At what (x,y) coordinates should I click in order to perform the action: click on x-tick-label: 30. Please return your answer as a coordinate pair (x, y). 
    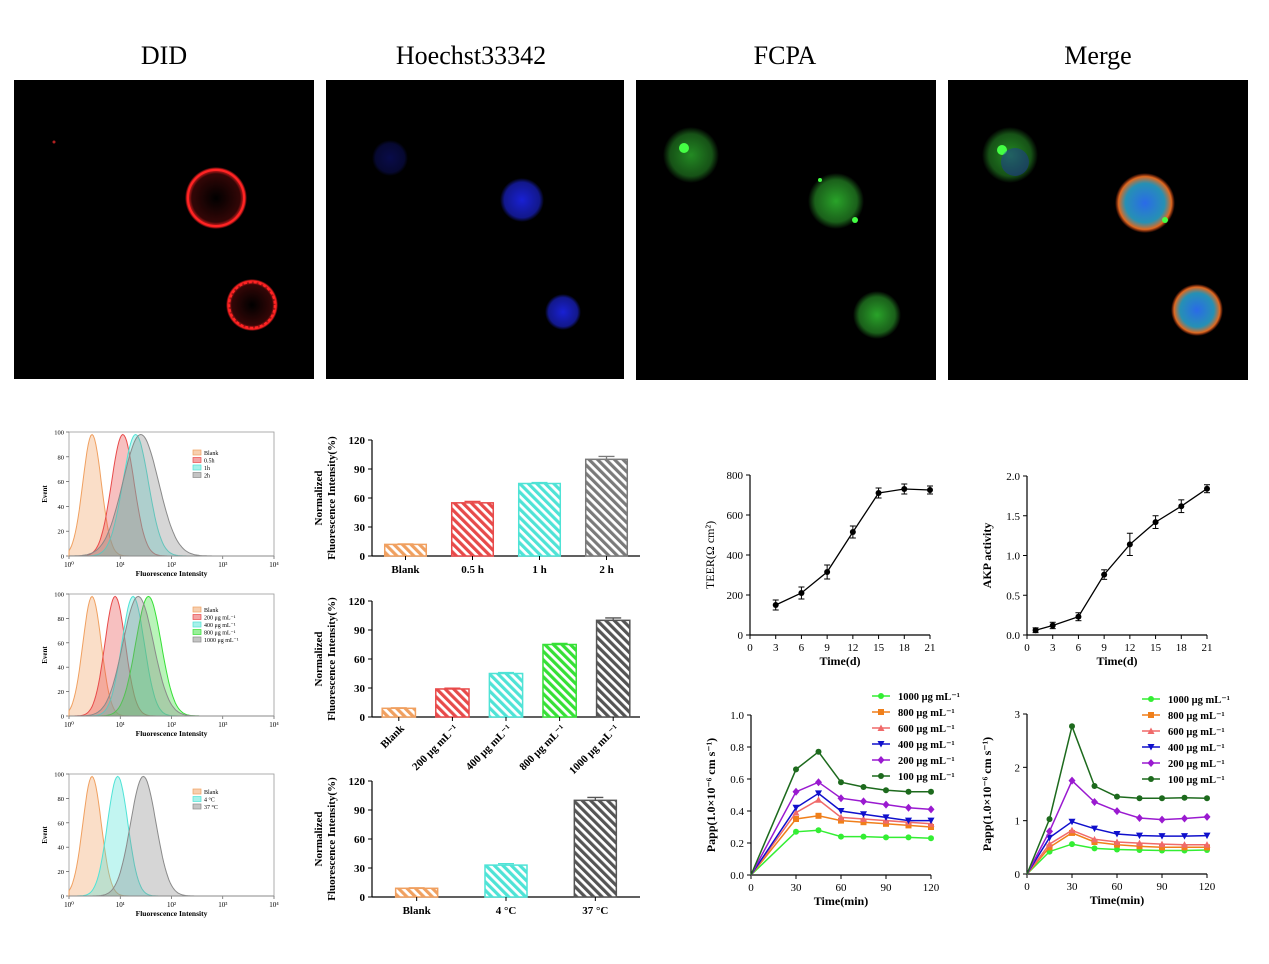
    Looking at the image, I should click on (1073, 887).